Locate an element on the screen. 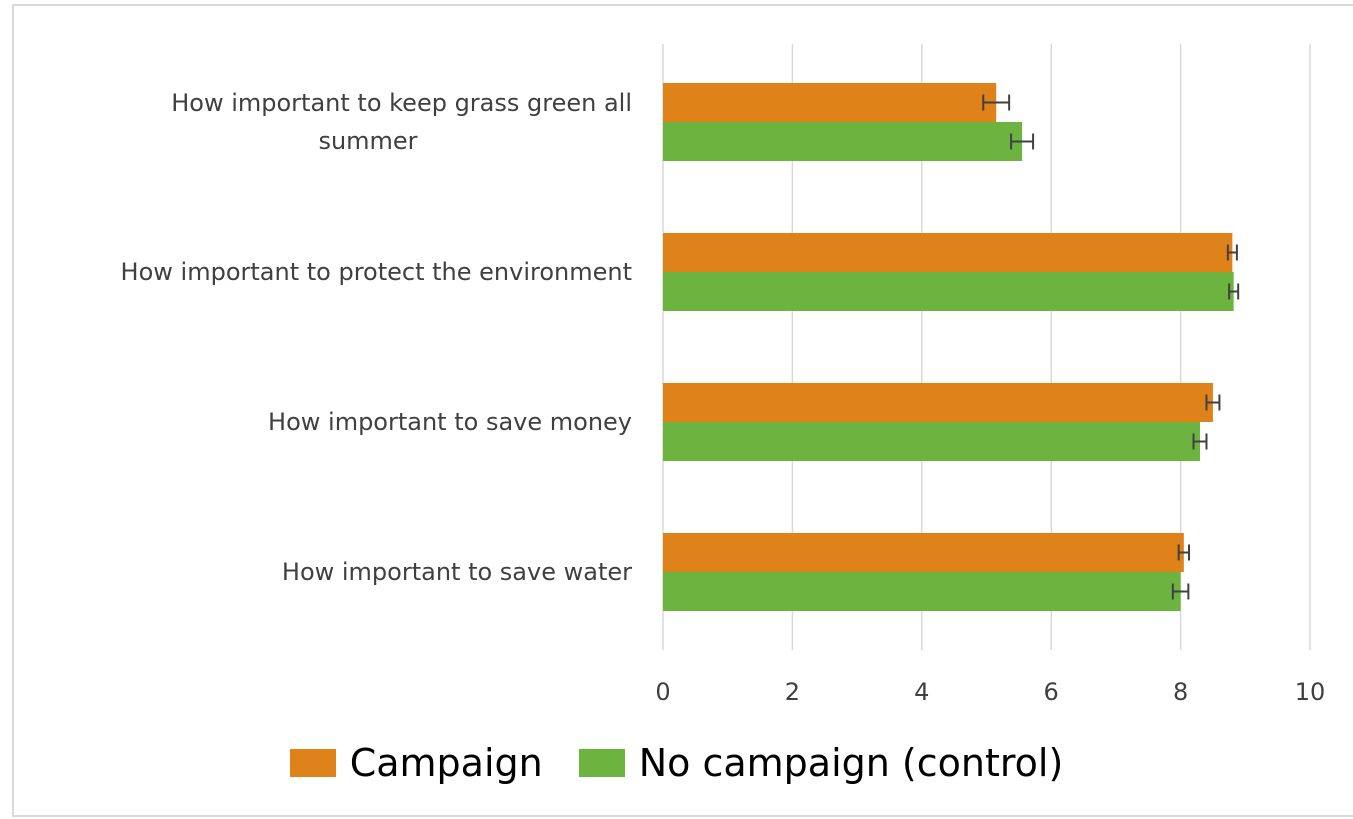  legend-swatch-no-campaign is located at coordinates (601, 763).